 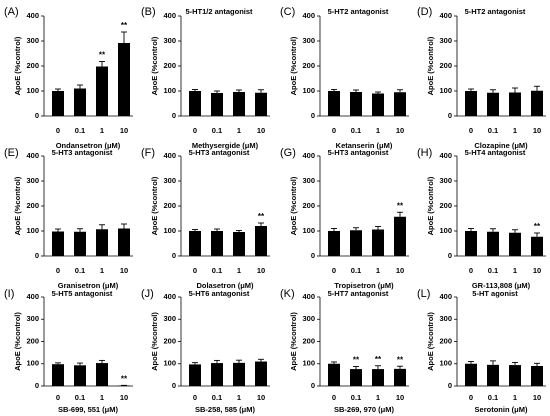 I want to click on panel-title: 5-HT2 antagonist, so click(x=358, y=11).